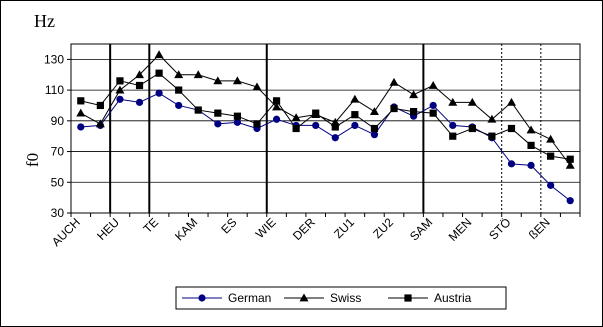  Describe the element at coordinates (345, 298) in the screenshot. I see `legend-label-swiss: Swiss` at that location.